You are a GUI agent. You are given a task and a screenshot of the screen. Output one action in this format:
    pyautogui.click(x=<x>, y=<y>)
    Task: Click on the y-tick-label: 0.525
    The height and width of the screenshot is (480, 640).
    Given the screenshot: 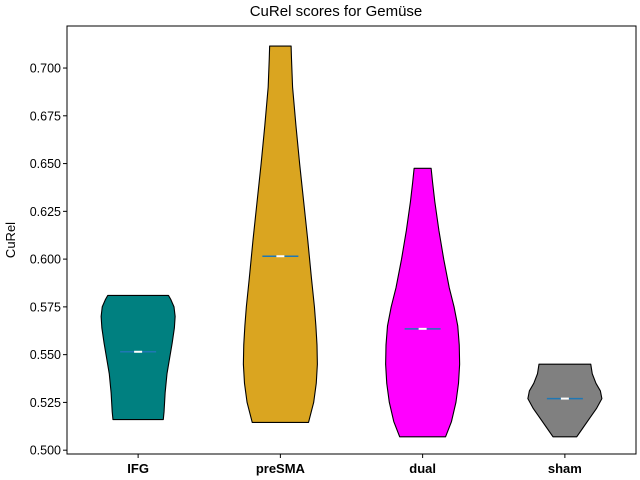 What is the action you would take?
    pyautogui.click(x=45, y=403)
    